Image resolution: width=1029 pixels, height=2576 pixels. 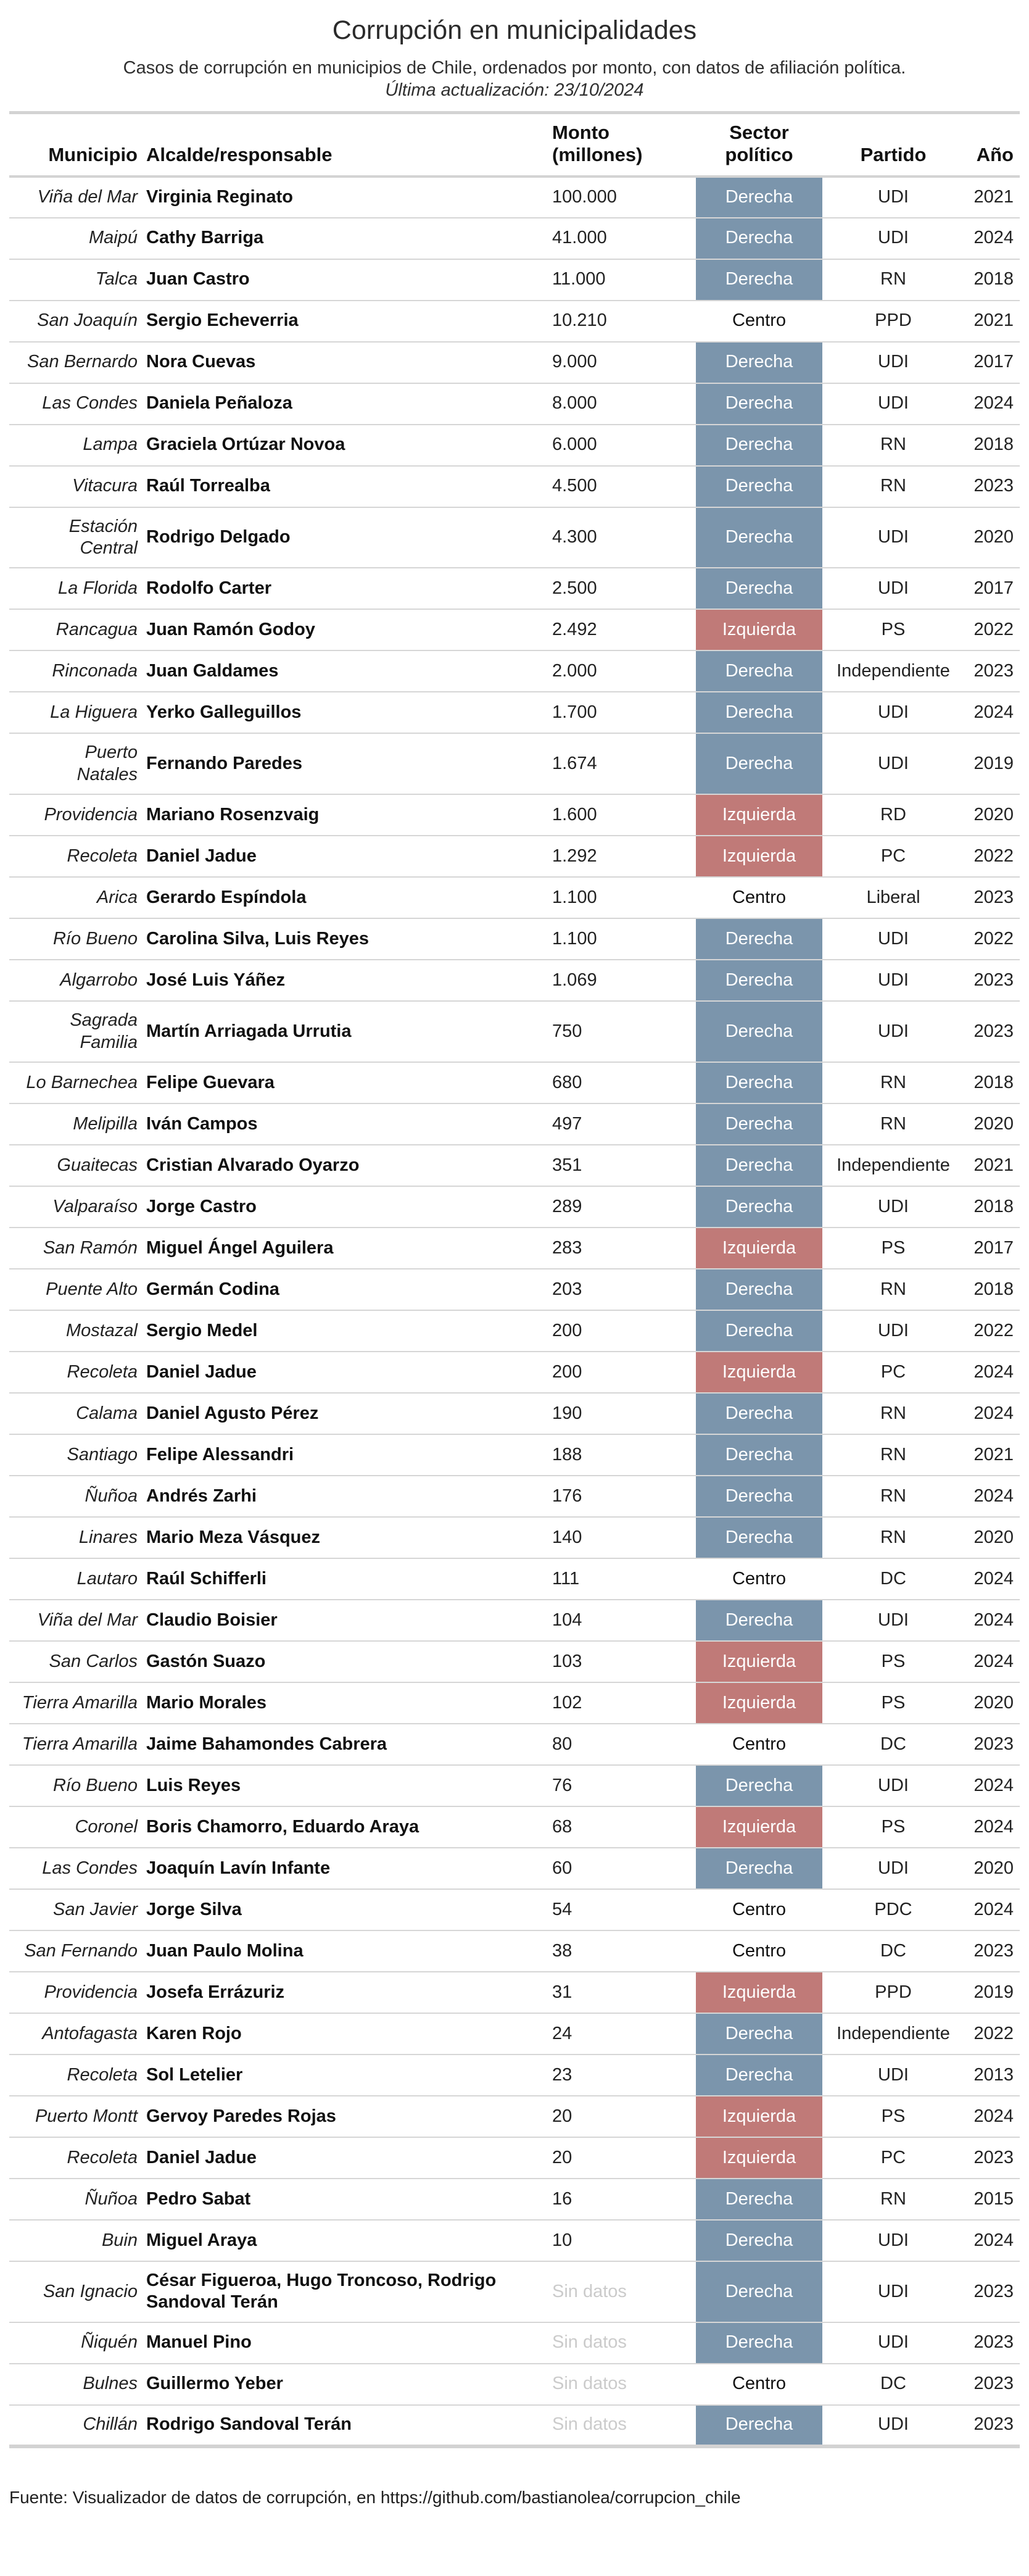 I want to click on cell-municipio: Puente Alto, so click(x=77, y=1289).